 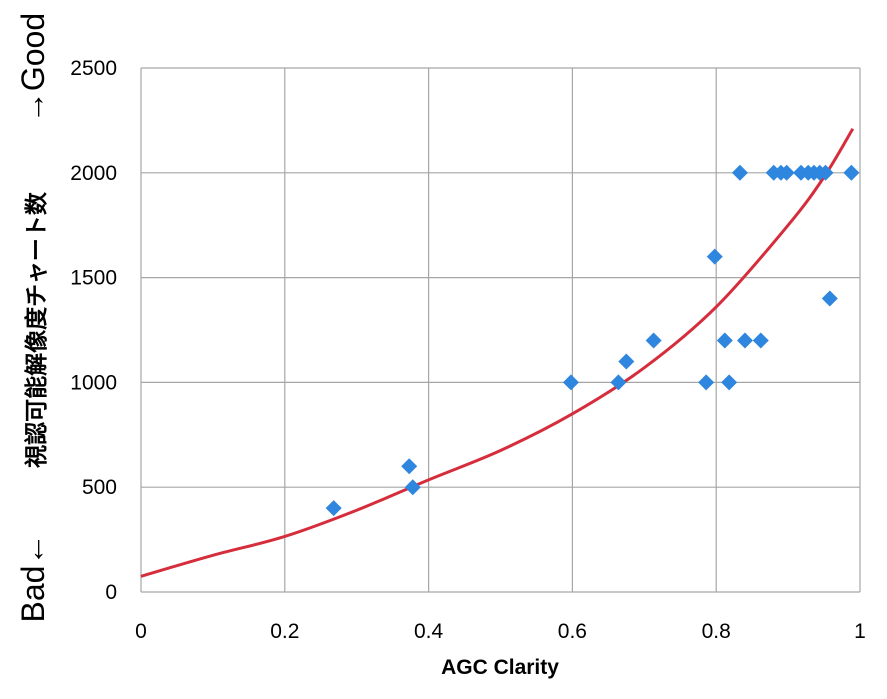 What do you see at coordinates (36, 330) in the screenshot?
I see `y-axis-title: 視認可能解像度チャート数` at bounding box center [36, 330].